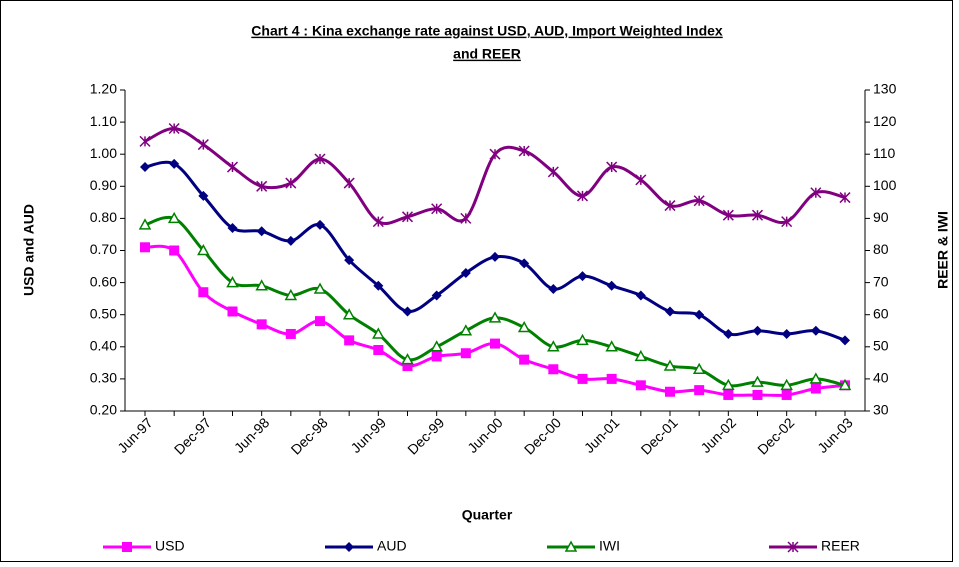 This screenshot has height=567, width=959. I want to click on y2-tick-label: 100, so click(885, 185).